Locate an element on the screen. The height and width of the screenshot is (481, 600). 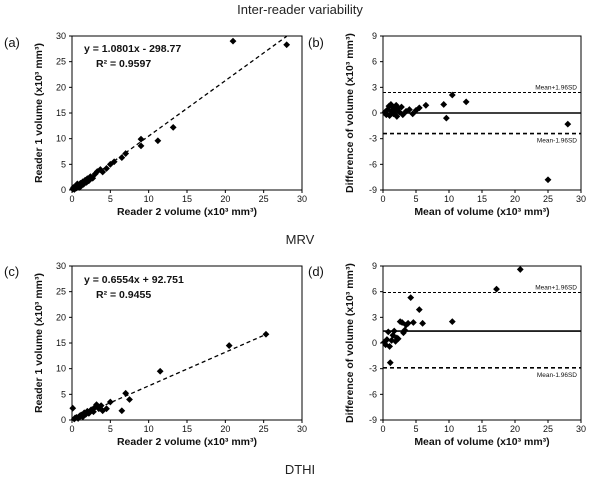
y-tick-label: 9 is located at coordinates (374, 36).